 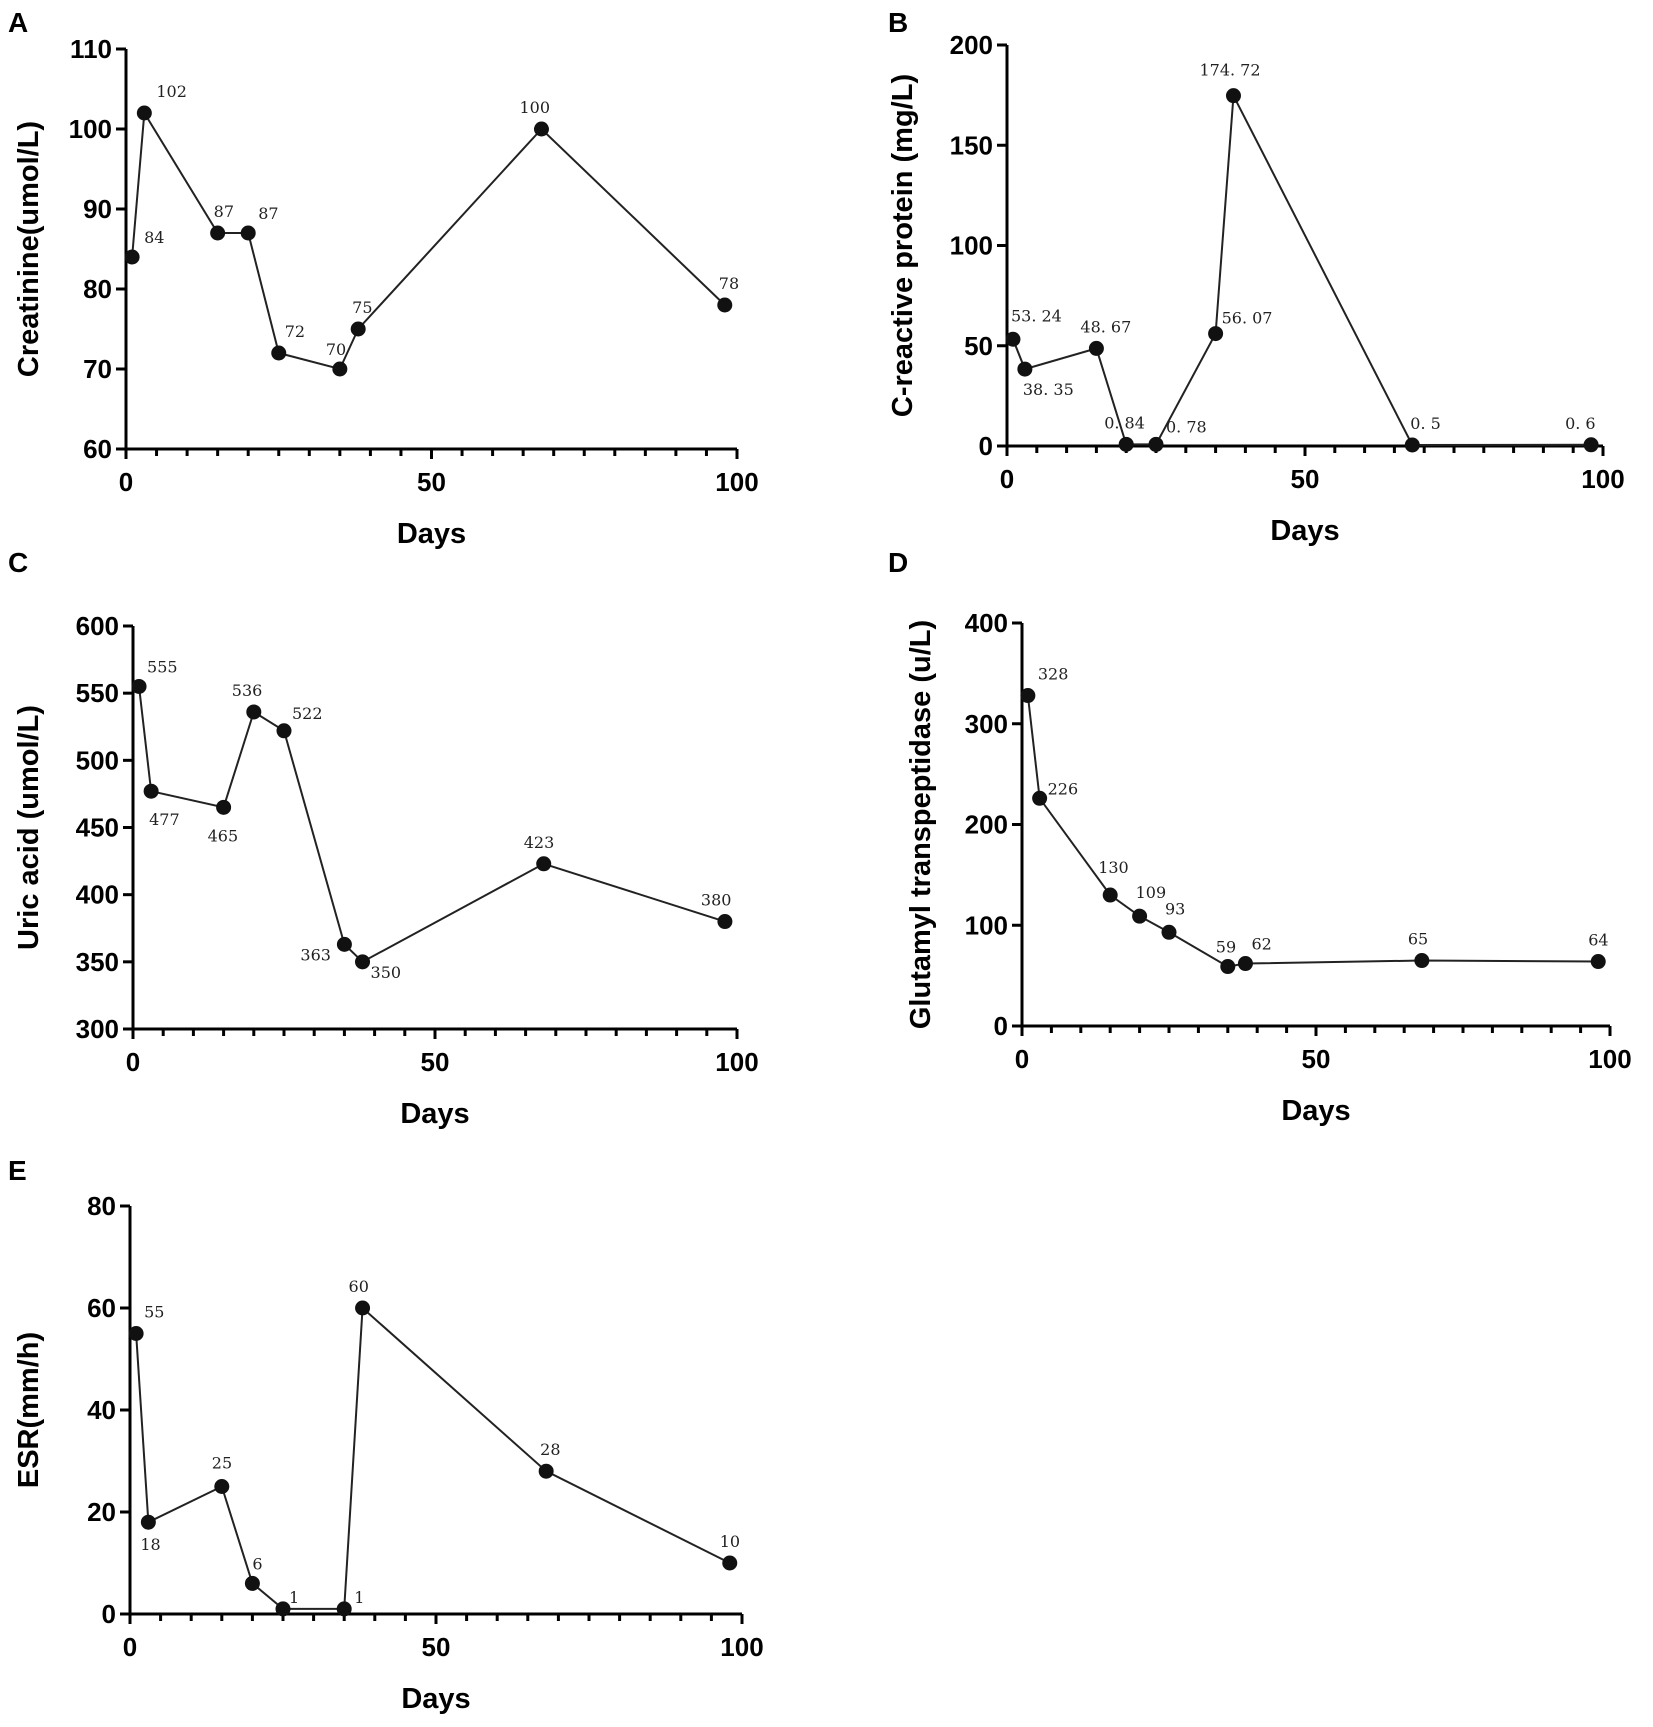 I want to click on data-label: 60, so click(x=359, y=1286).